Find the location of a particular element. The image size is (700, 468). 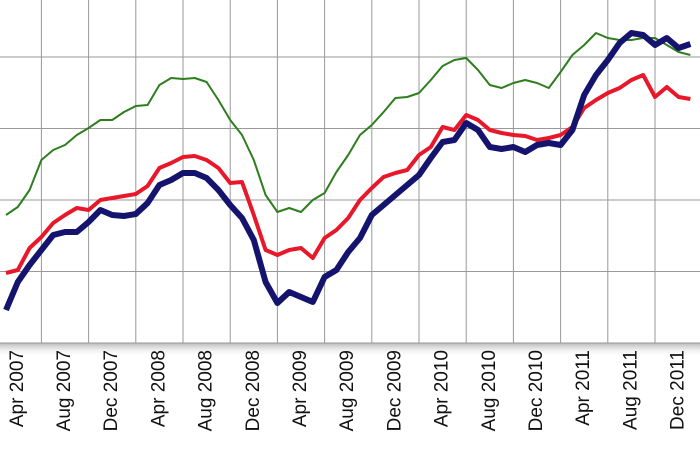

x-tick-label: Apr 2011 is located at coordinates (583, 388).